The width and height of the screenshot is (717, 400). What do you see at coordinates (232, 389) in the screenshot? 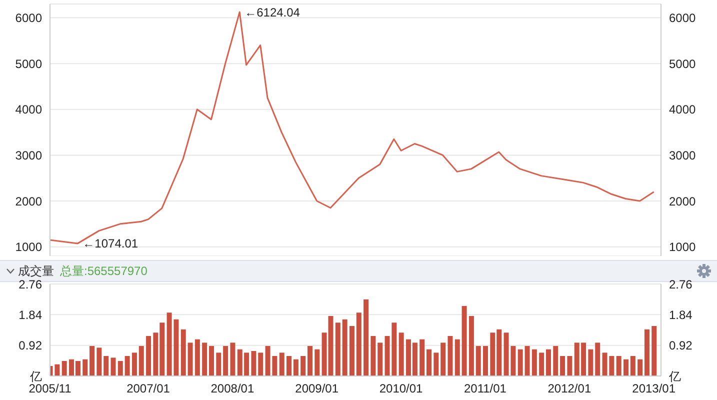
I see `x-tick-label: 2008/01` at bounding box center [232, 389].